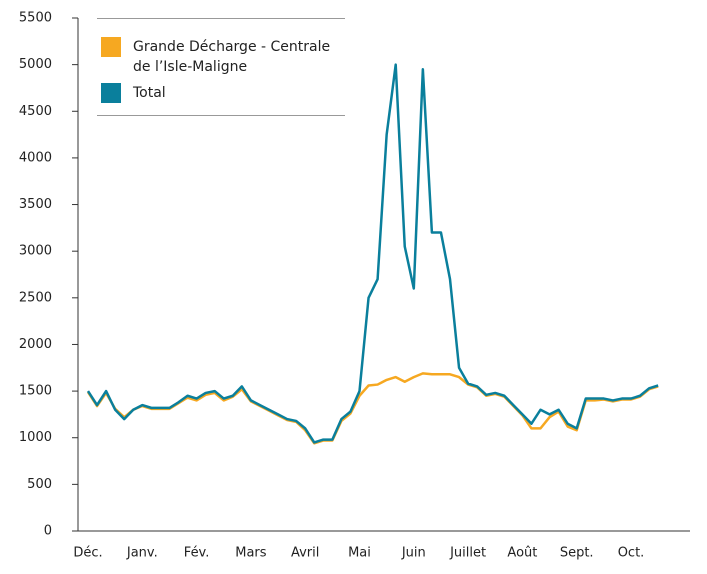  Describe the element at coordinates (372, 408) in the screenshot. I see `series-line` at that location.